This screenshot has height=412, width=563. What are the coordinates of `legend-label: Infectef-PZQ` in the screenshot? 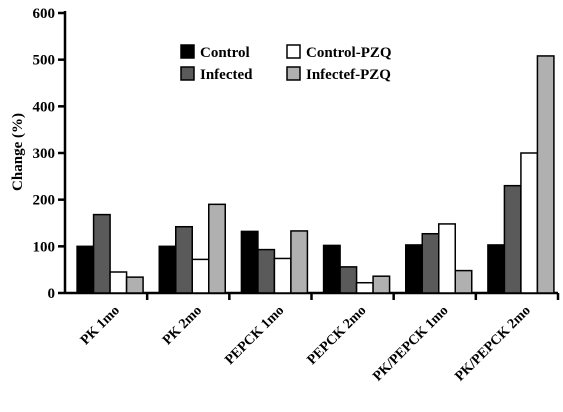 It's located at (348, 75).